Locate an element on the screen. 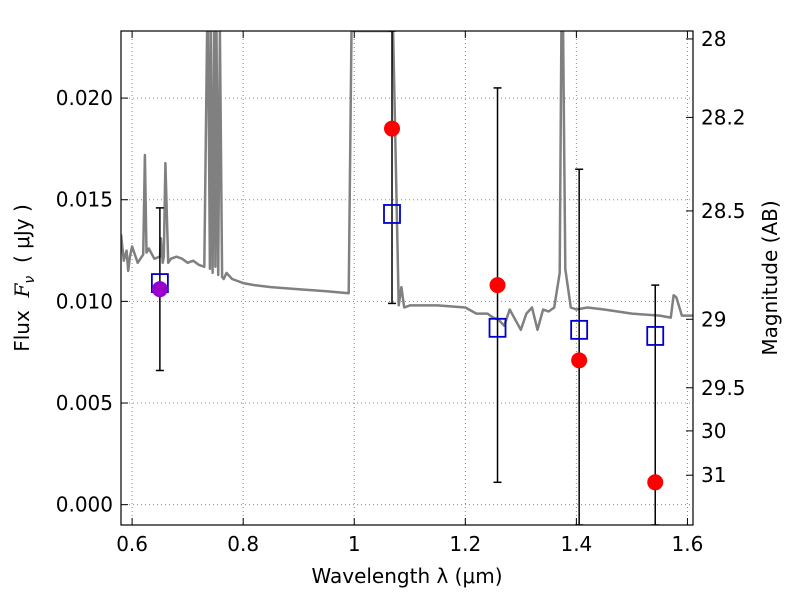  mag-tick-label-5: 30 is located at coordinates (713, 431).